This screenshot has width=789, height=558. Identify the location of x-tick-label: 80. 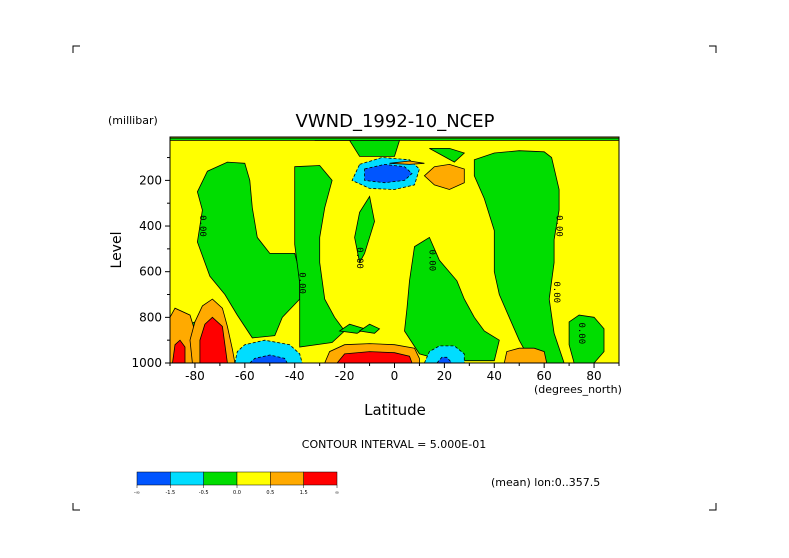
(593, 376).